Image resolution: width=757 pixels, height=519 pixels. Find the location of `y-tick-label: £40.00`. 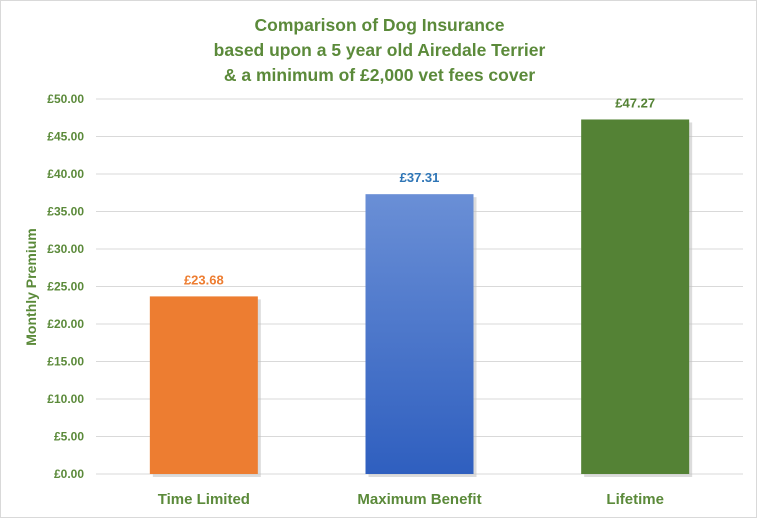

y-tick-label: £40.00 is located at coordinates (65, 174).